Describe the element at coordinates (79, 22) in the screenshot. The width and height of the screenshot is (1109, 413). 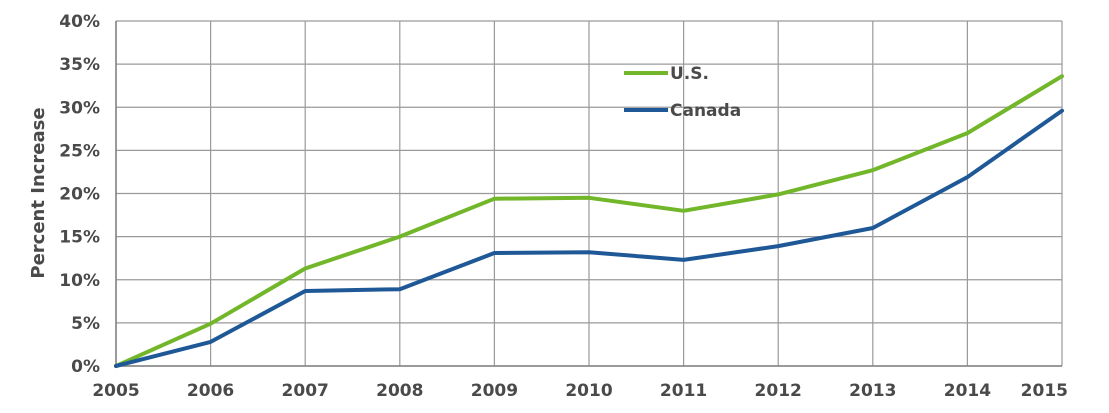
I see `y-tick-label: 40%` at that location.